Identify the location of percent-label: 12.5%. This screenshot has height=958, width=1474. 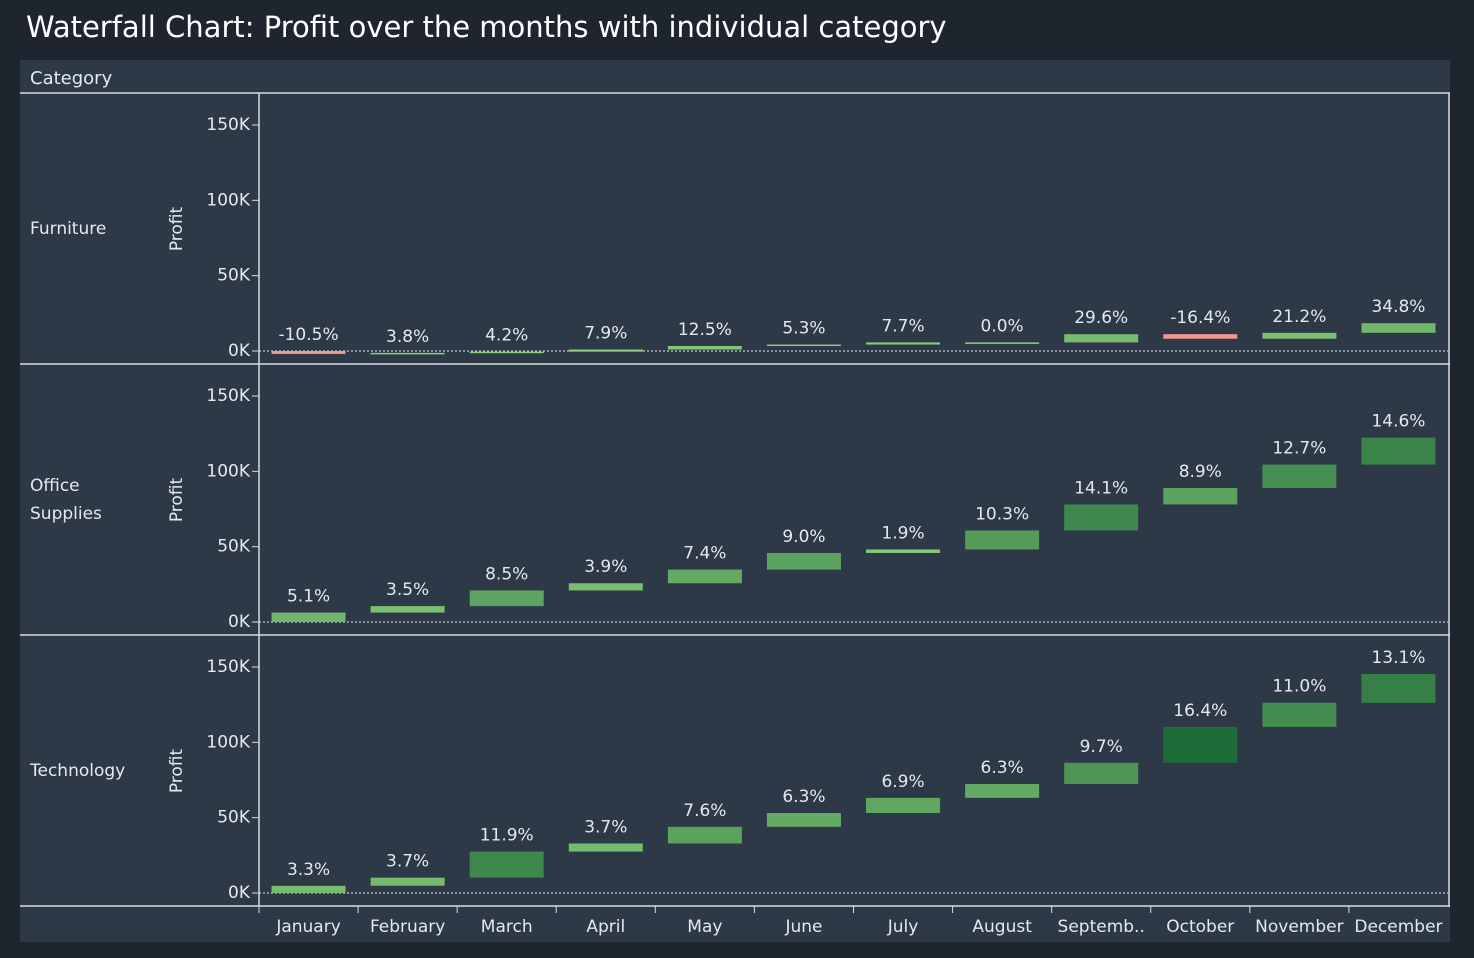
(705, 330).